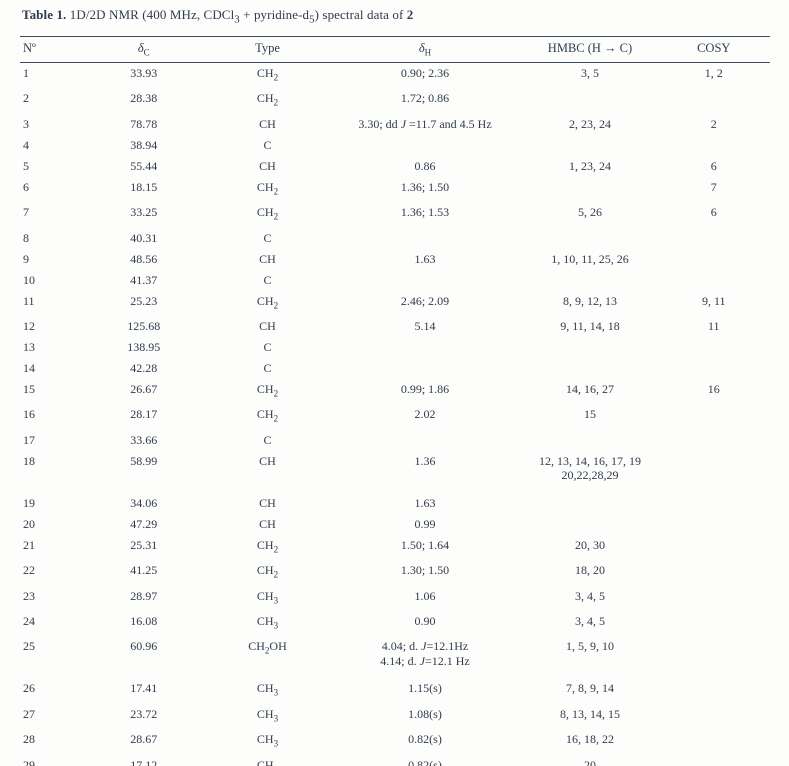 The image size is (789, 766). Describe the element at coordinates (144, 186) in the screenshot. I see `cell-dc: 18.15` at that location.